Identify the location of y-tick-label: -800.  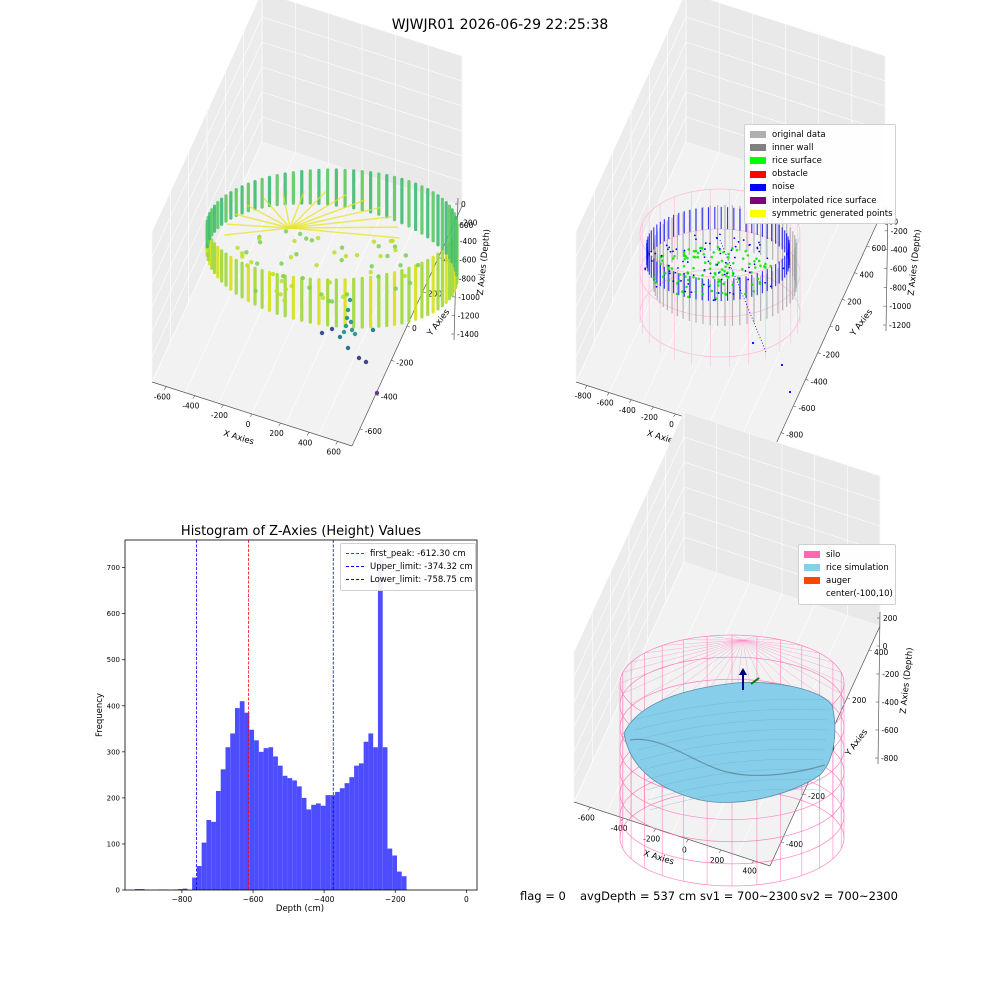
(794, 435).